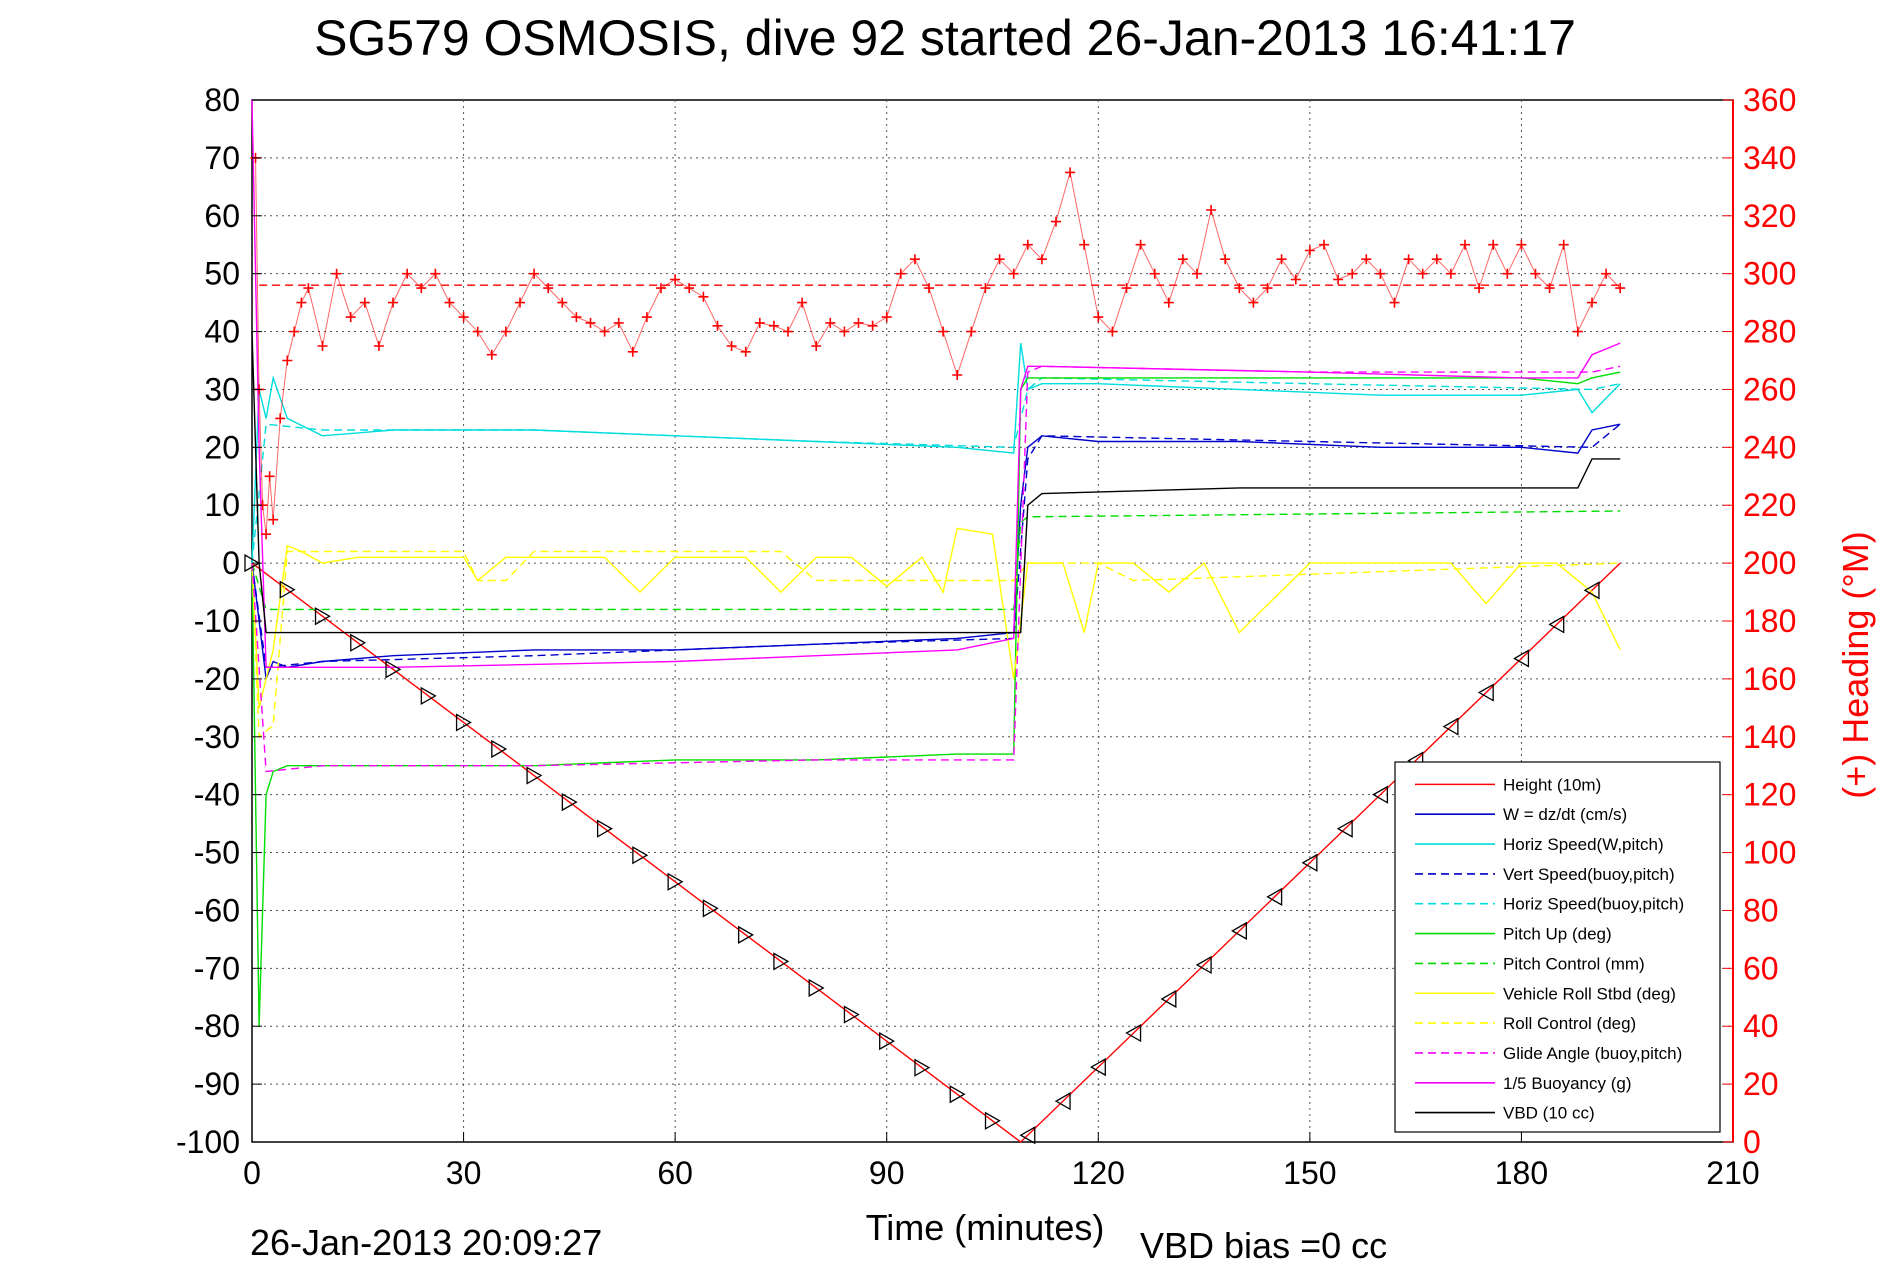  I want to click on y-tick-label: 70, so click(222, 158).